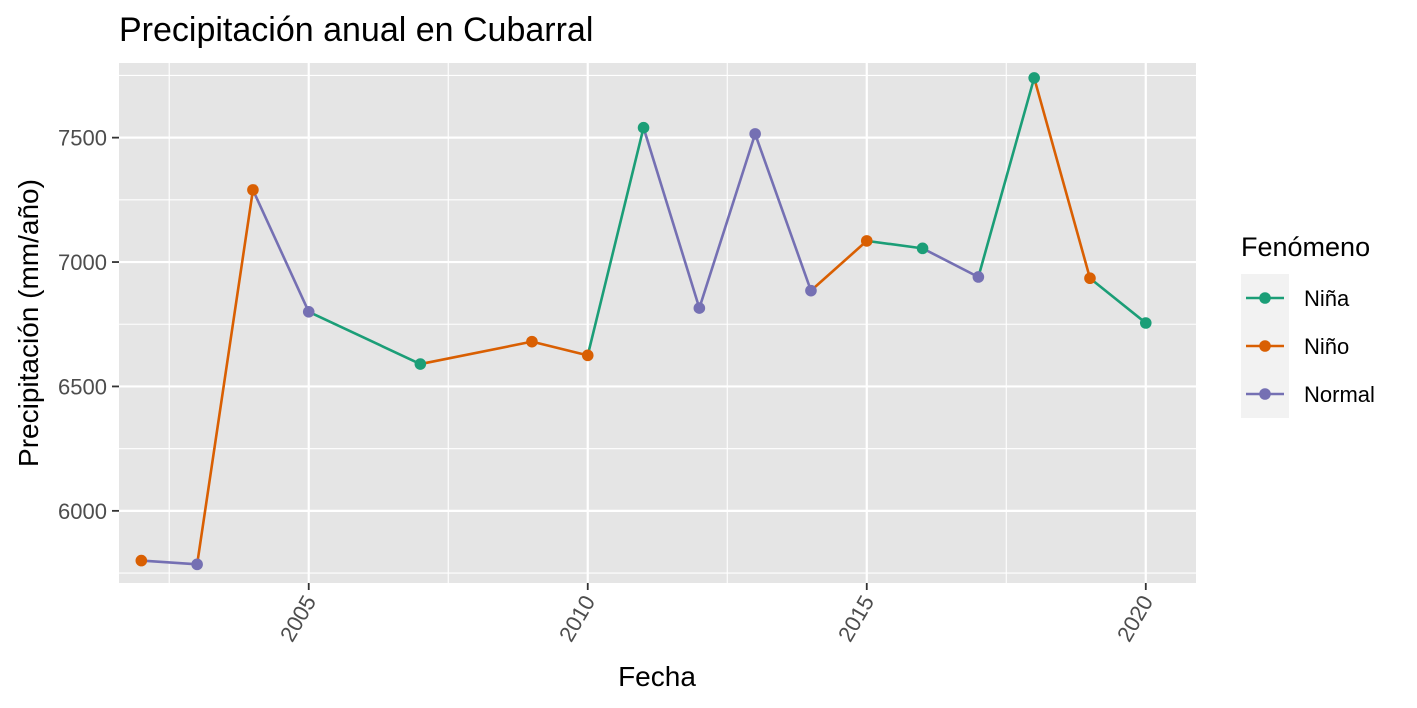 This screenshot has width=1417, height=708. I want to click on line-segment-2010-2011, so click(615, 241).